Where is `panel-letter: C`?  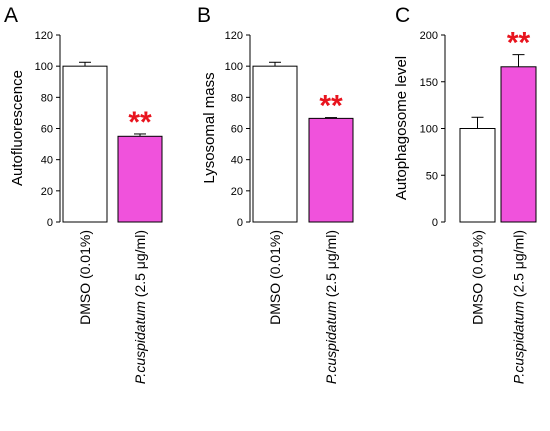 panel-letter: C is located at coordinates (402, 15).